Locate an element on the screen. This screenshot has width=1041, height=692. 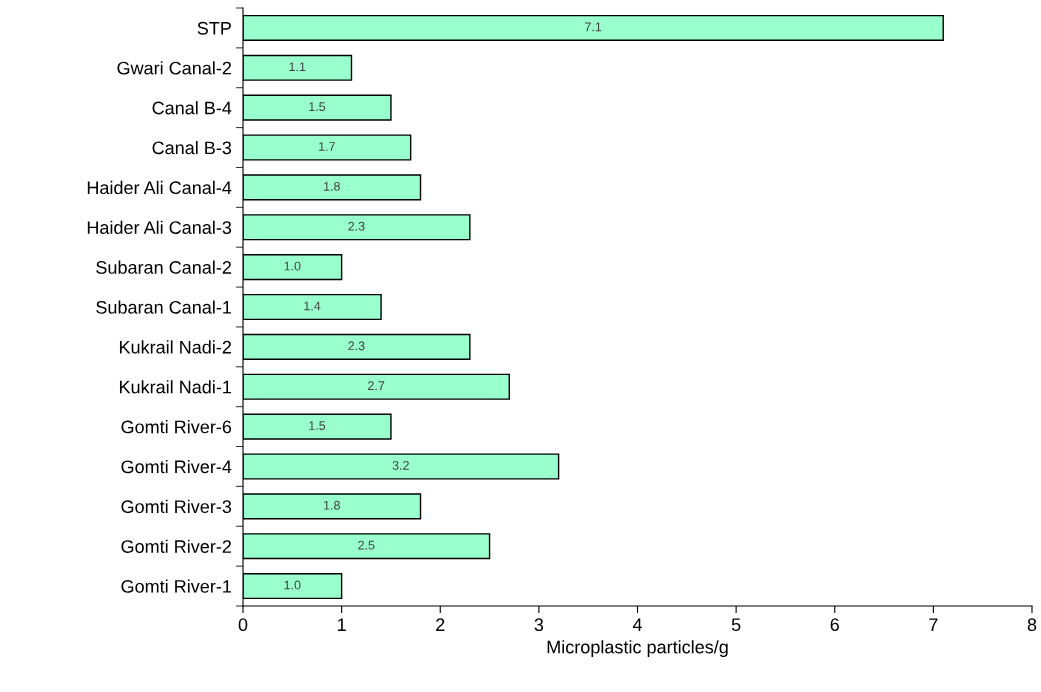
y-tick-label: Gomti River-1 is located at coordinates (176, 586).